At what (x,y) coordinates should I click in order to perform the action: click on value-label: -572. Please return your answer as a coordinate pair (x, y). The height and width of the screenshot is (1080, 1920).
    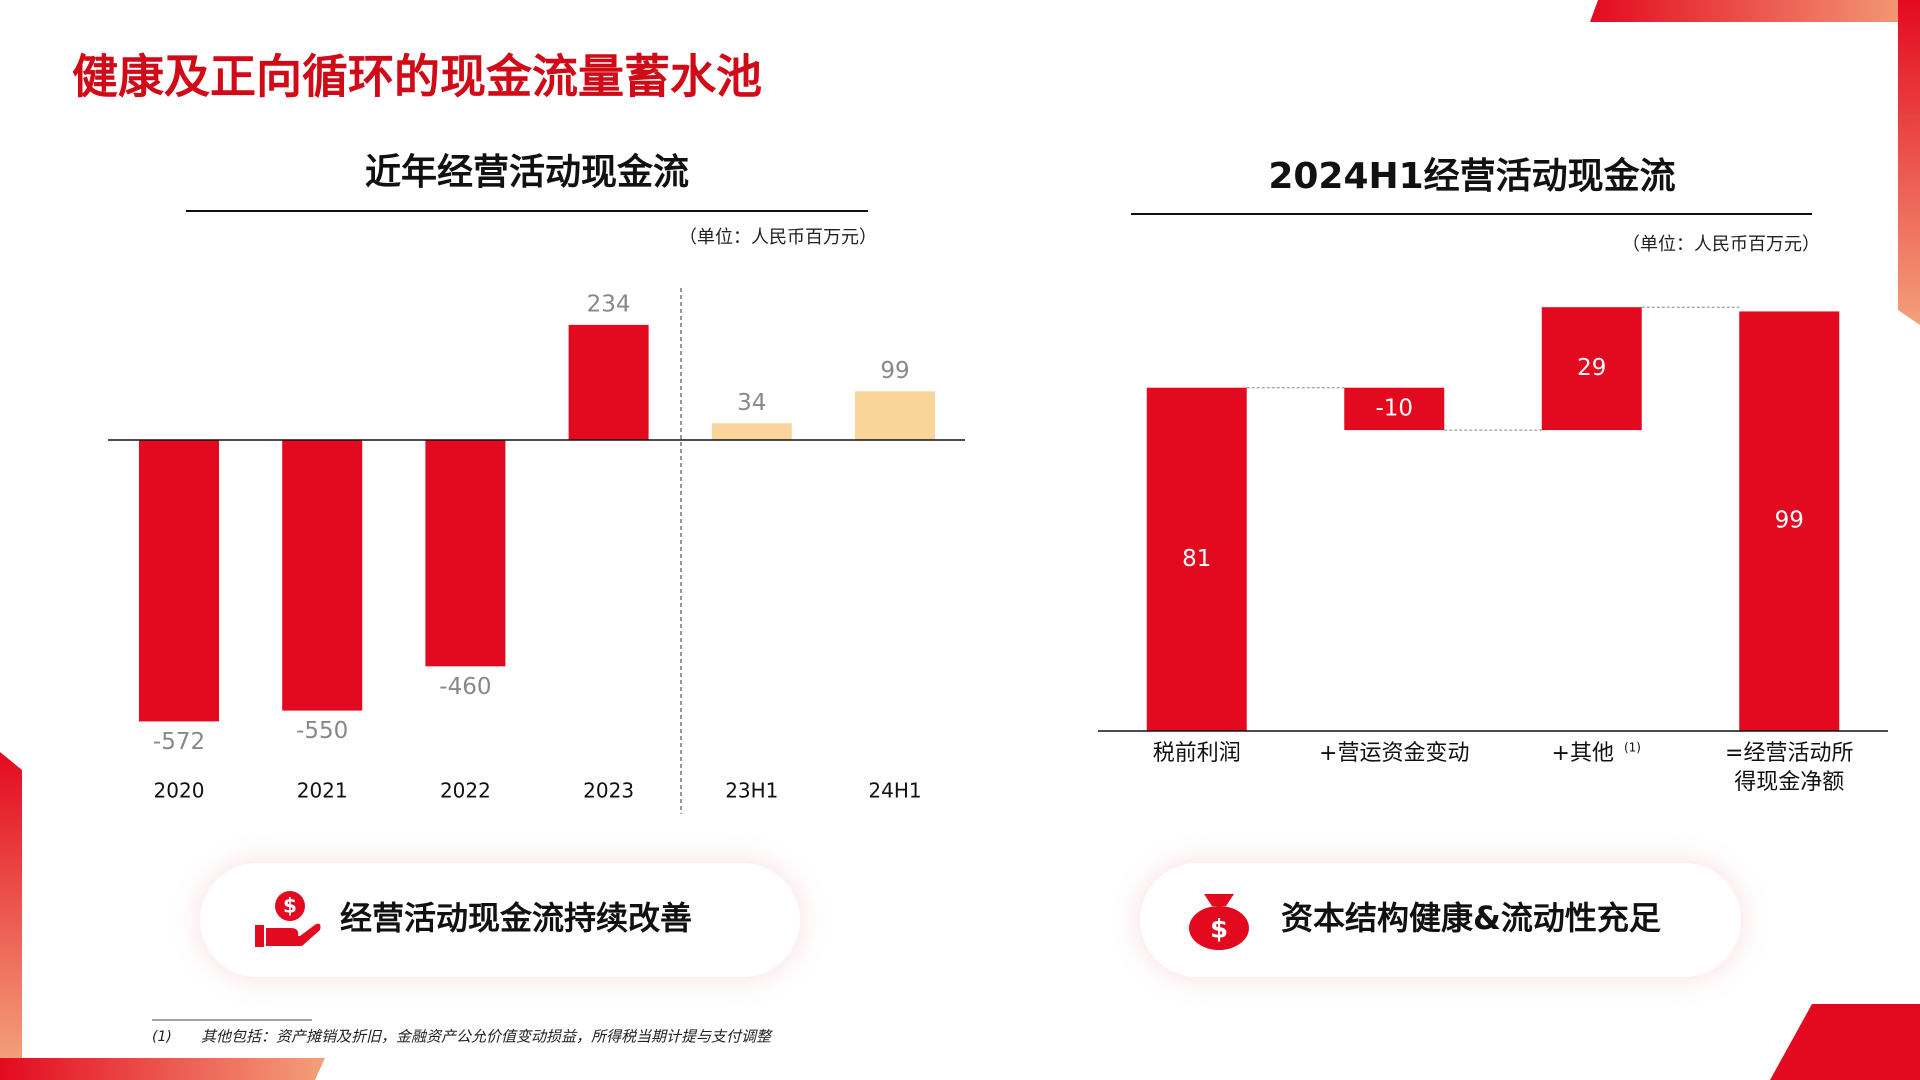
    Looking at the image, I should click on (179, 742).